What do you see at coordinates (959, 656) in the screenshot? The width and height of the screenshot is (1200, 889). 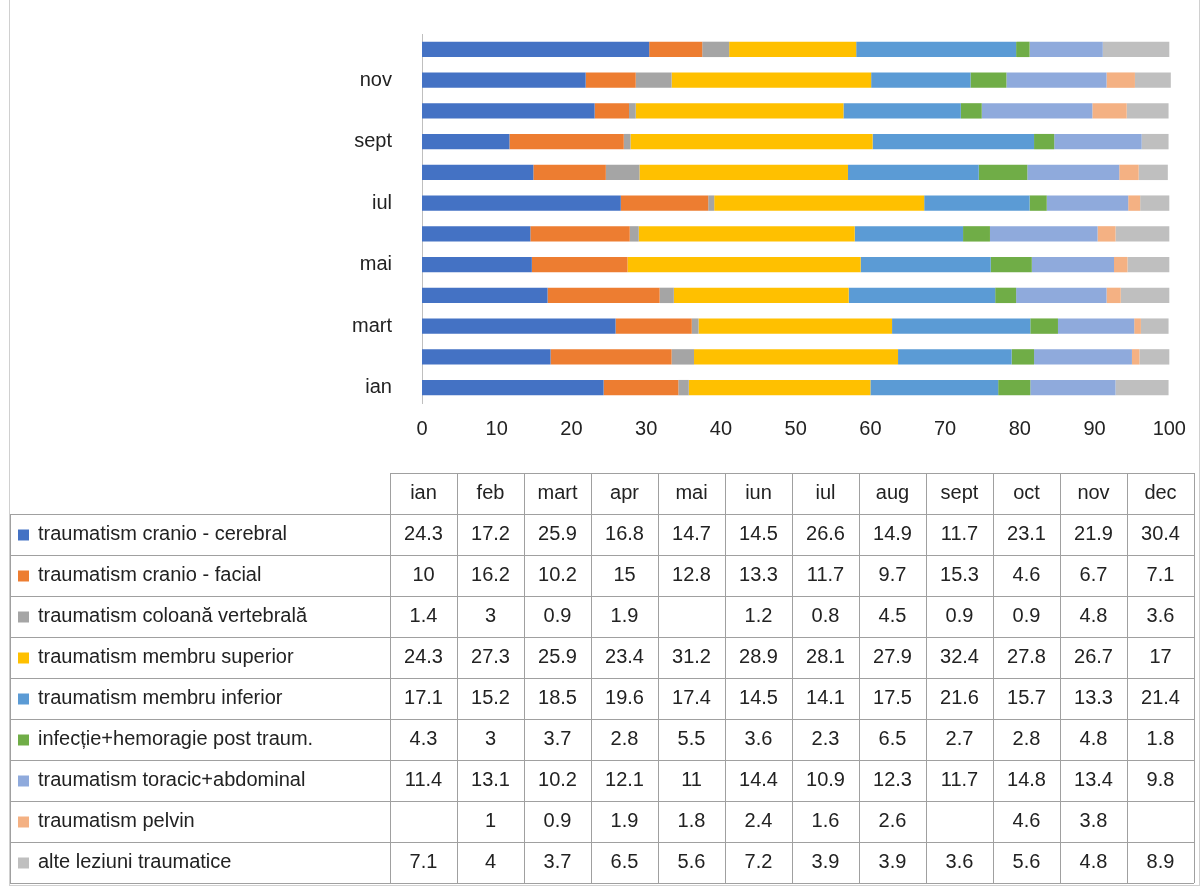 I see `data-label: 32.4` at bounding box center [959, 656].